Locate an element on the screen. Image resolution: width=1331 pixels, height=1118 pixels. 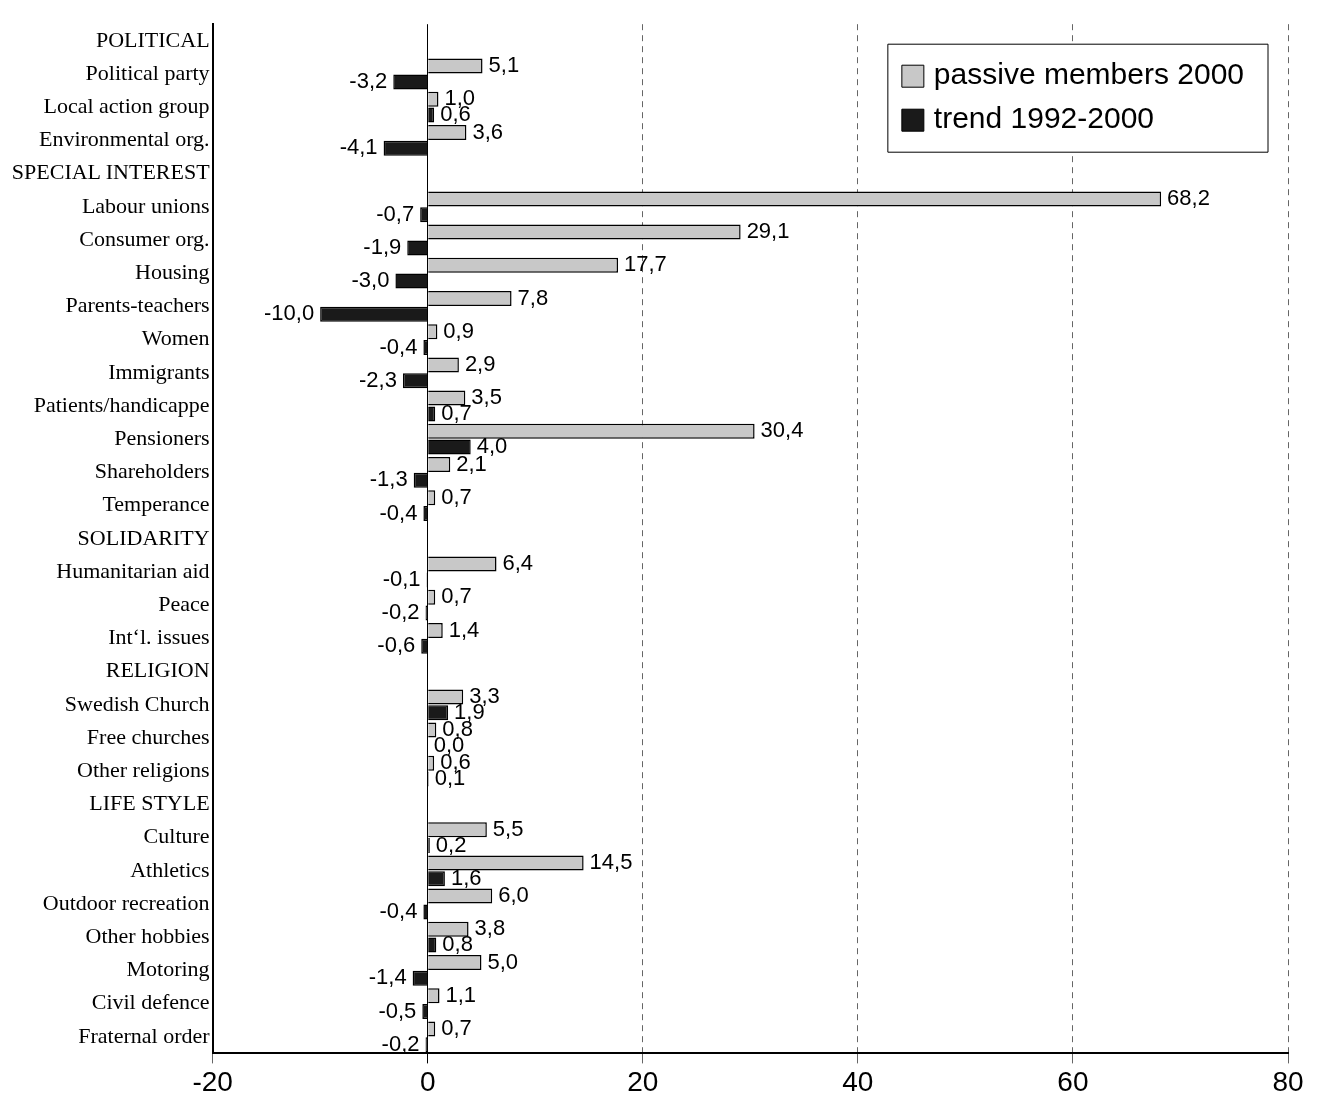
y-tick-label: Athletics is located at coordinates (170, 869).